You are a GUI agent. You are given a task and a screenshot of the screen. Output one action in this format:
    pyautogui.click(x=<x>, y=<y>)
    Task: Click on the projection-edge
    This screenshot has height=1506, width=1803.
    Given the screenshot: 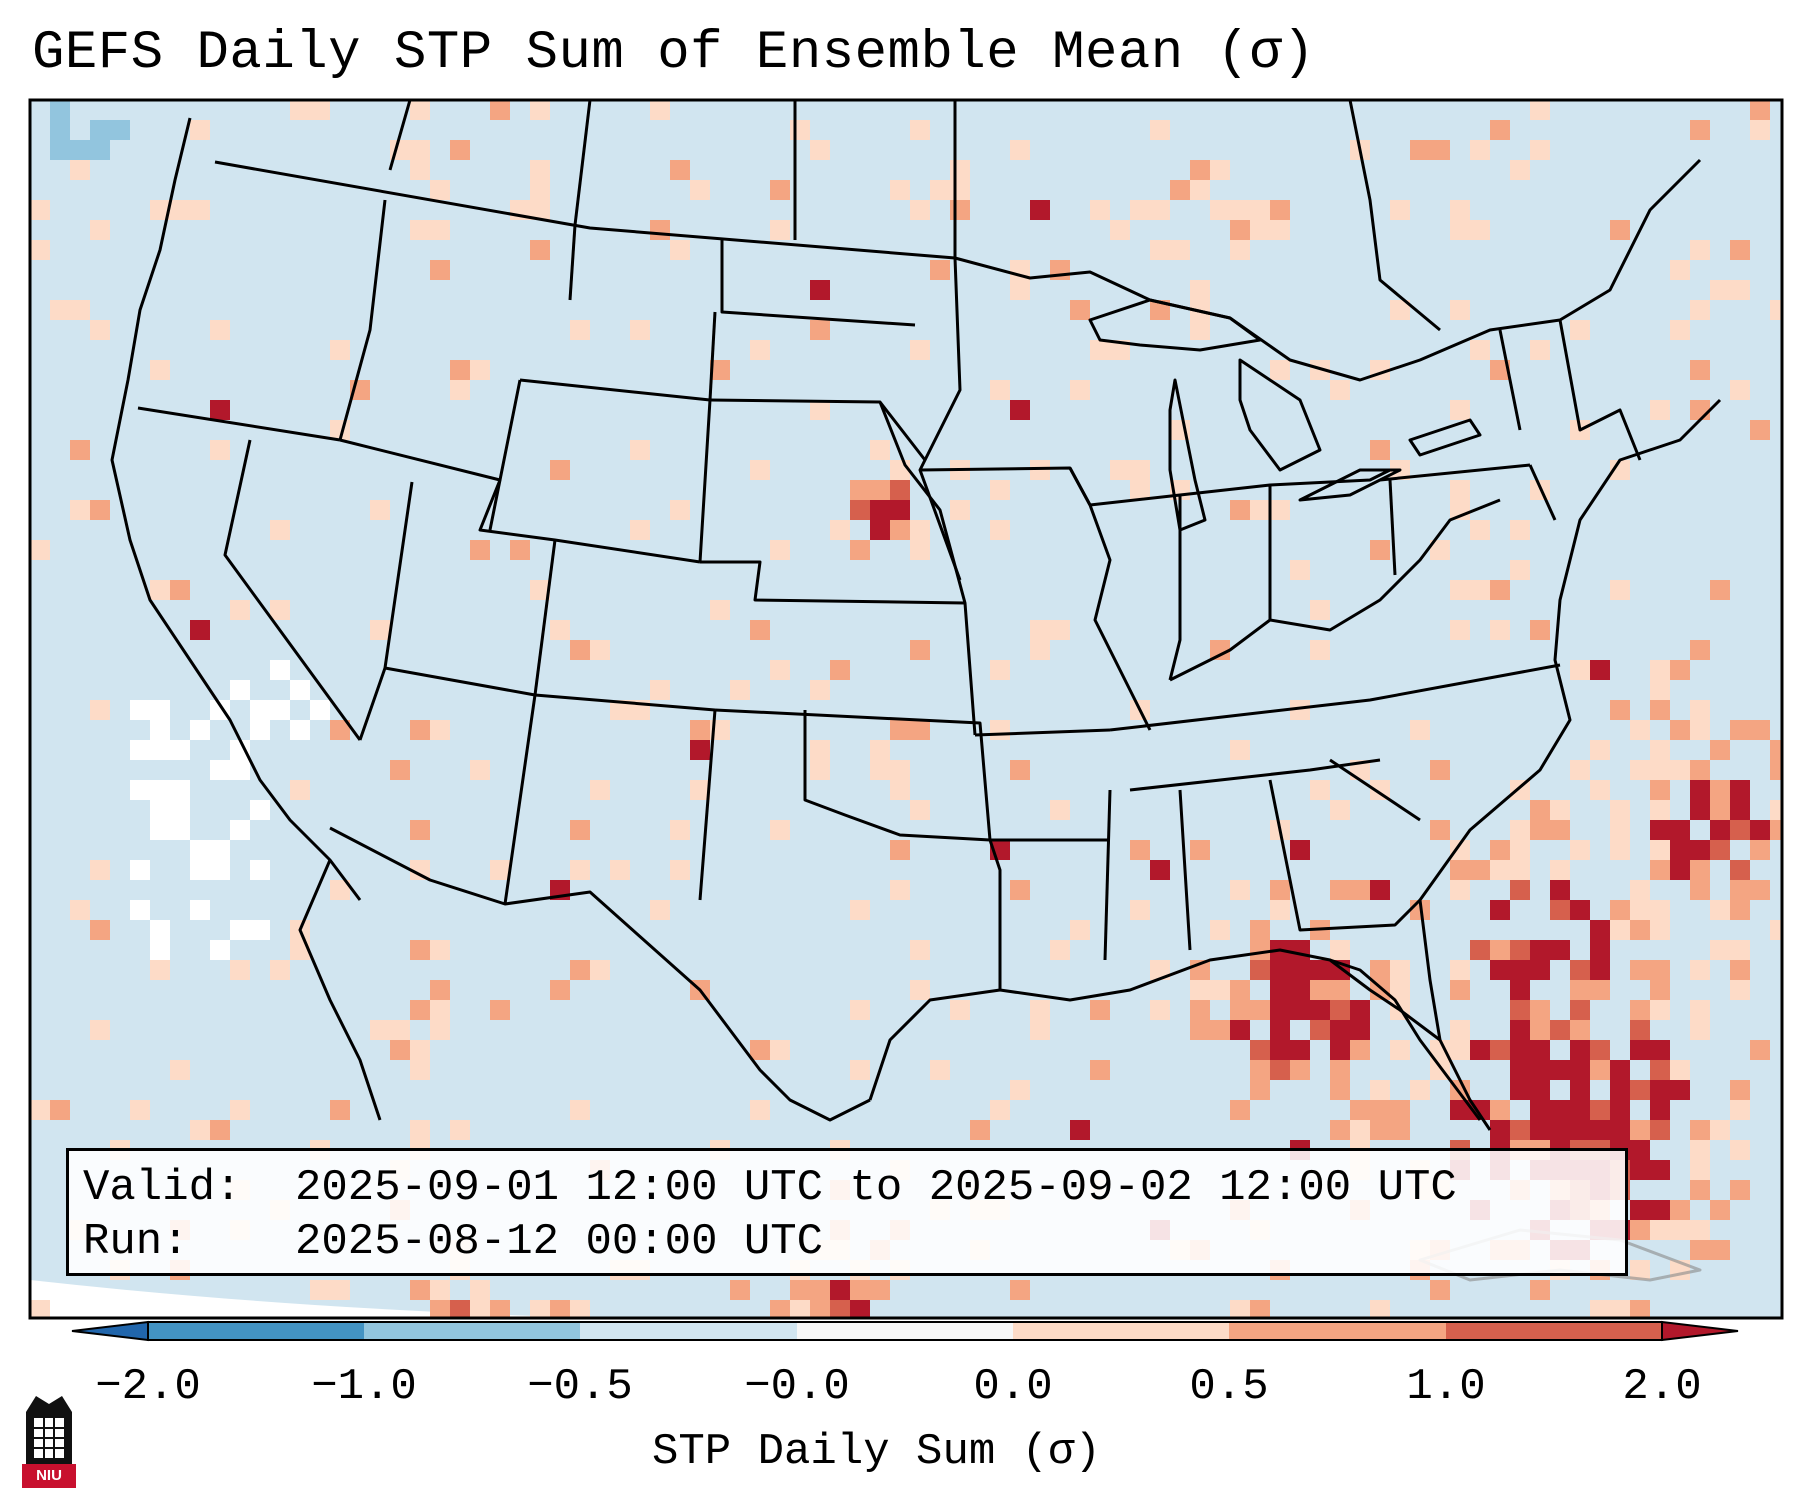 What is the action you would take?
    pyautogui.click(x=315, y=1299)
    